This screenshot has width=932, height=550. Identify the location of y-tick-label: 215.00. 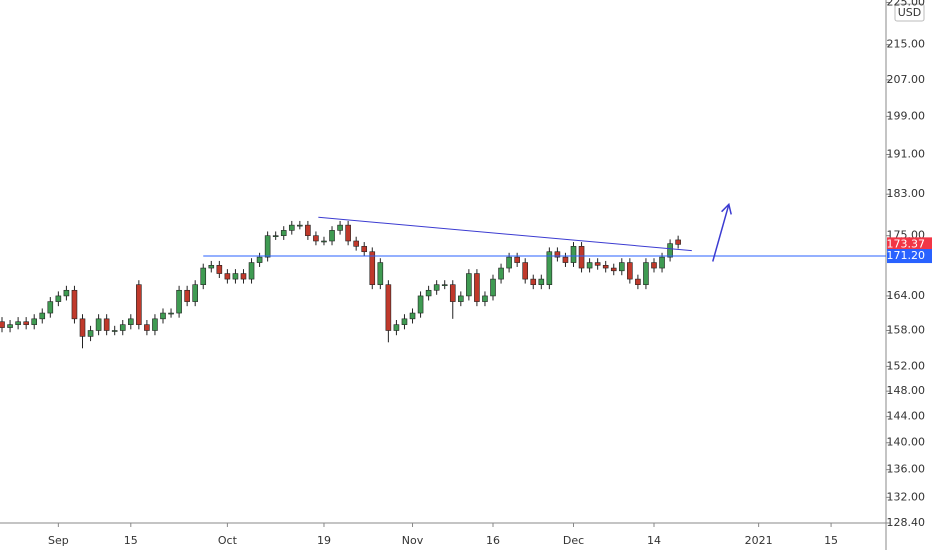
(906, 44).